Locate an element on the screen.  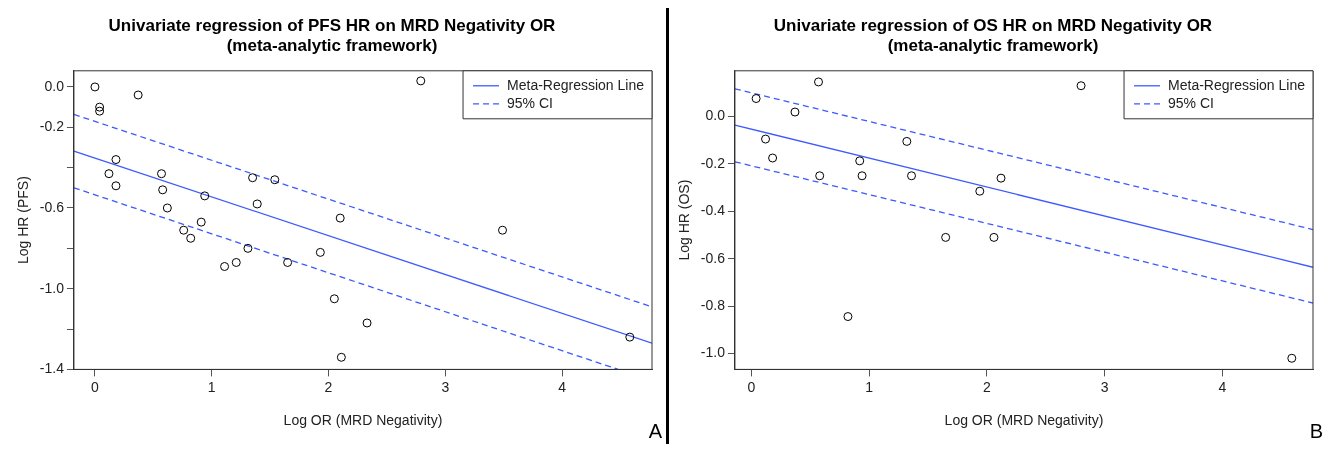
chart-title: Univariate regression of PFS HR on MRD Negativity OR (meta-analytic framework) is located at coordinates (332, 35).